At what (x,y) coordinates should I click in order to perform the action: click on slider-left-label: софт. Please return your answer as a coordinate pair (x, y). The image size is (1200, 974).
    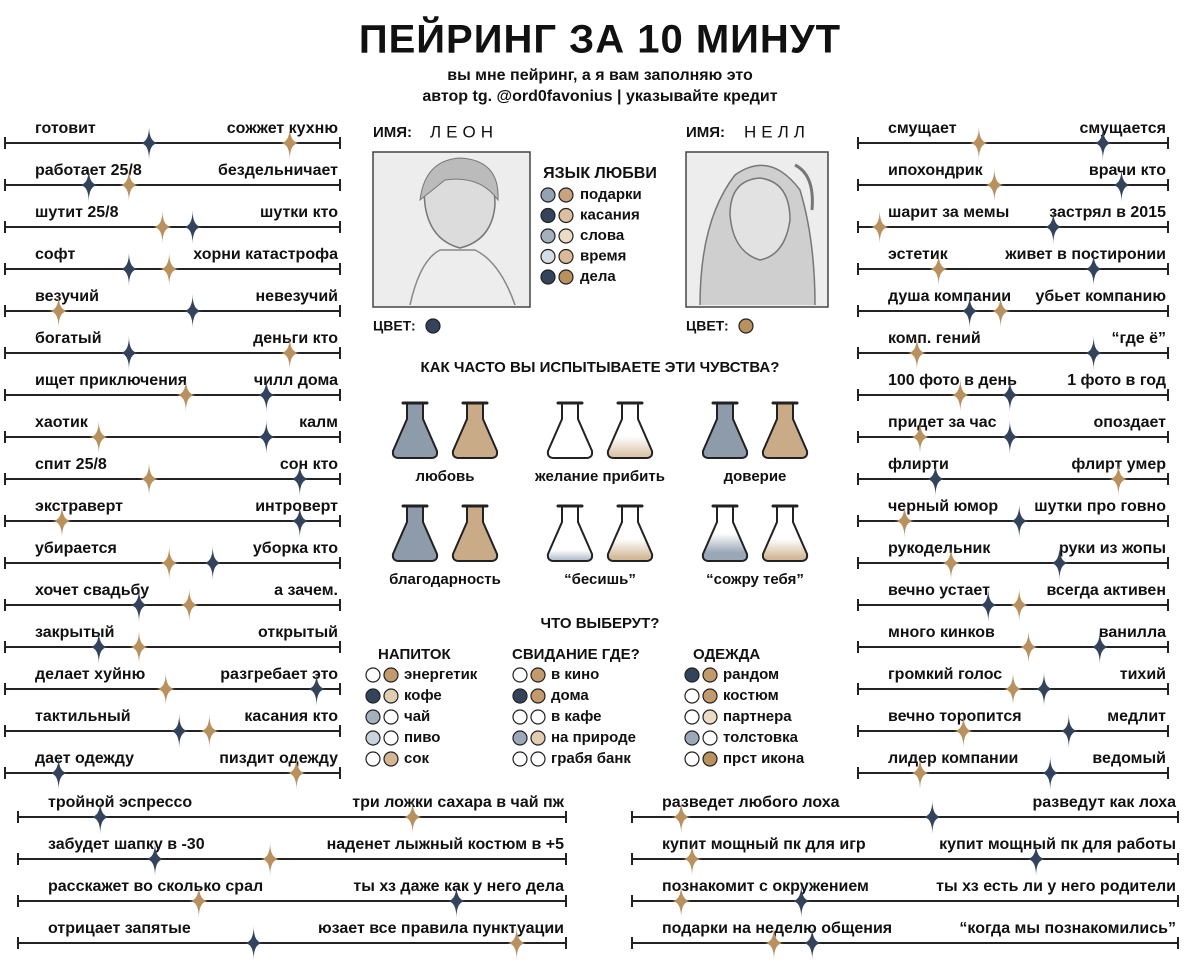
    Looking at the image, I should click on (55, 254).